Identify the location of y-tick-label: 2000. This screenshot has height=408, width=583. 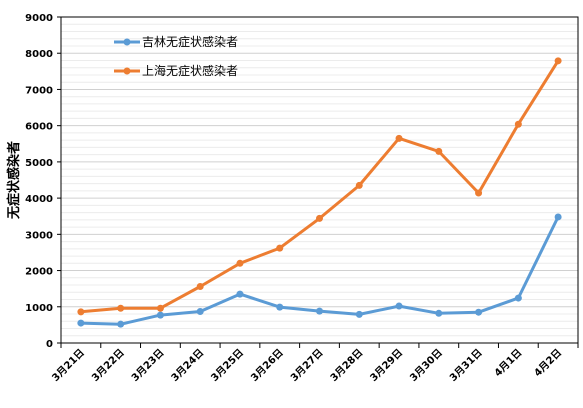
(39, 272).